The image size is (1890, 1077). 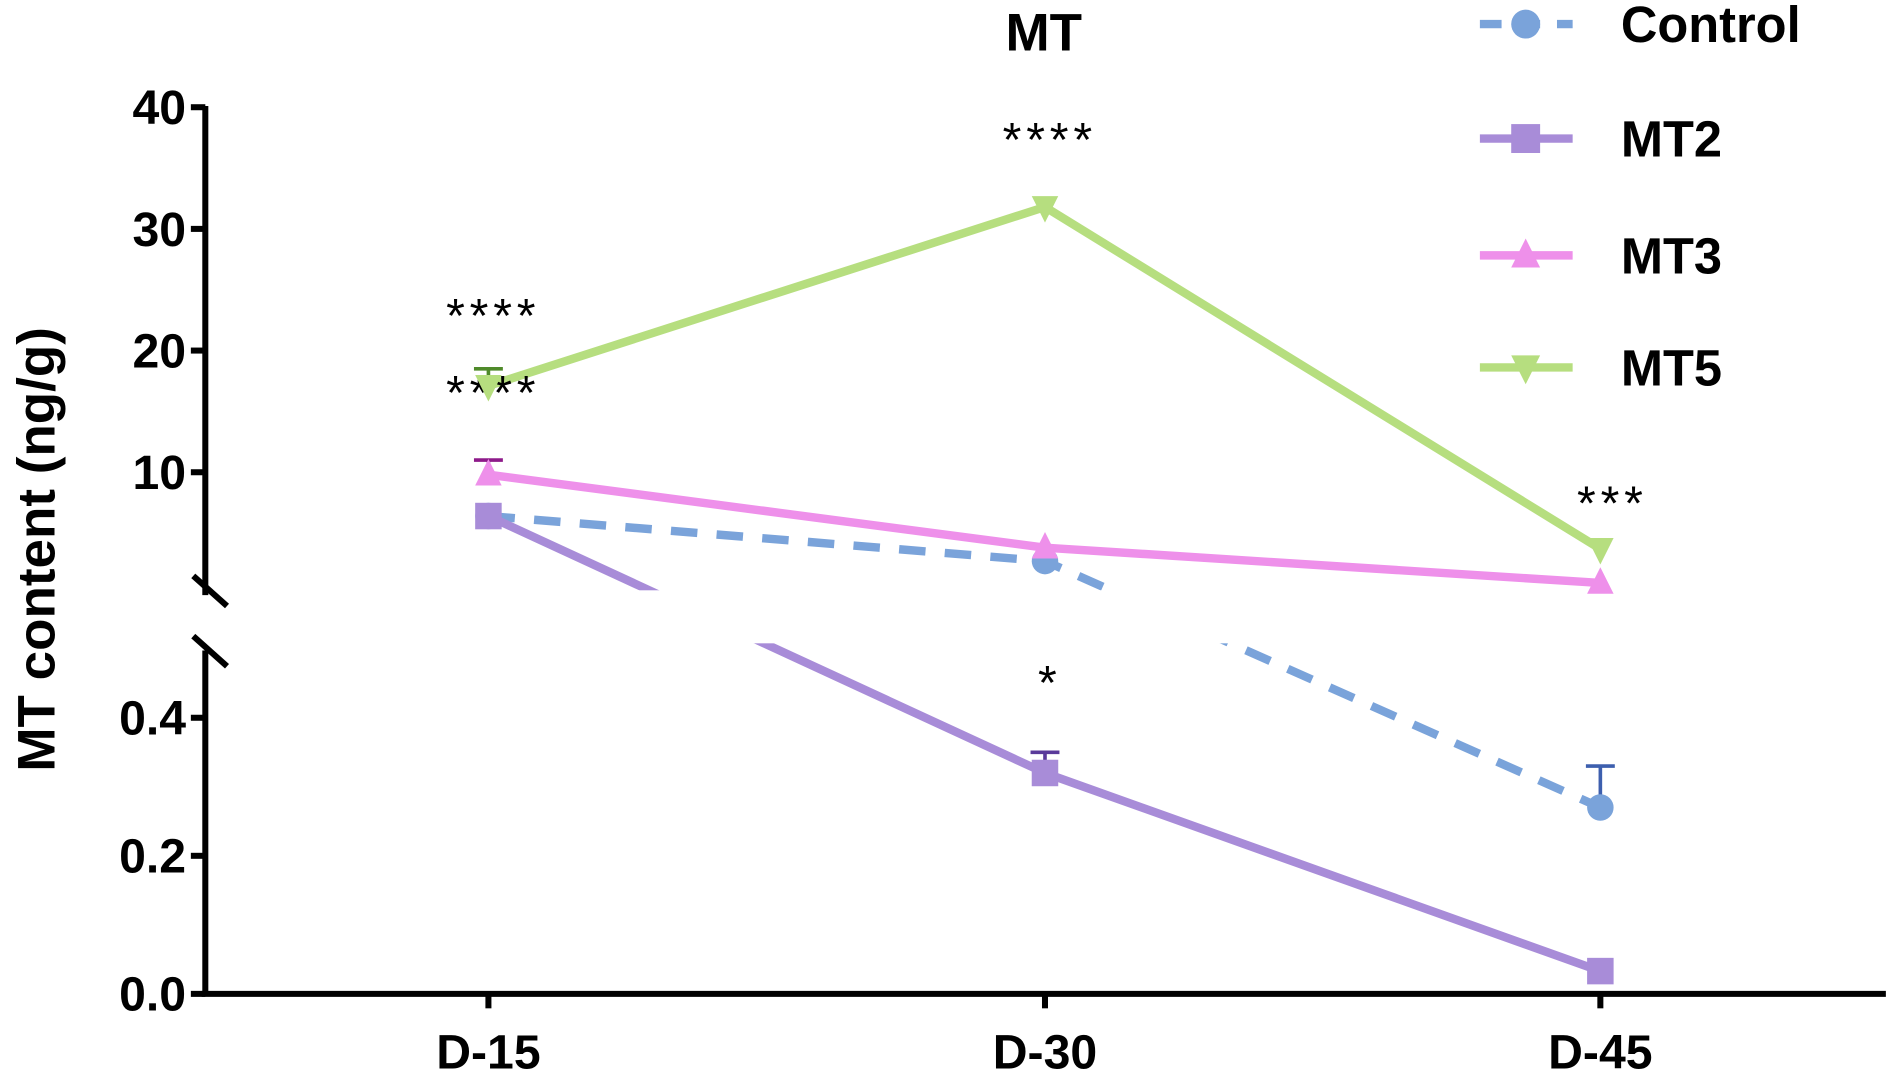 I want to click on significance-label: ***, so click(x=1612, y=504).